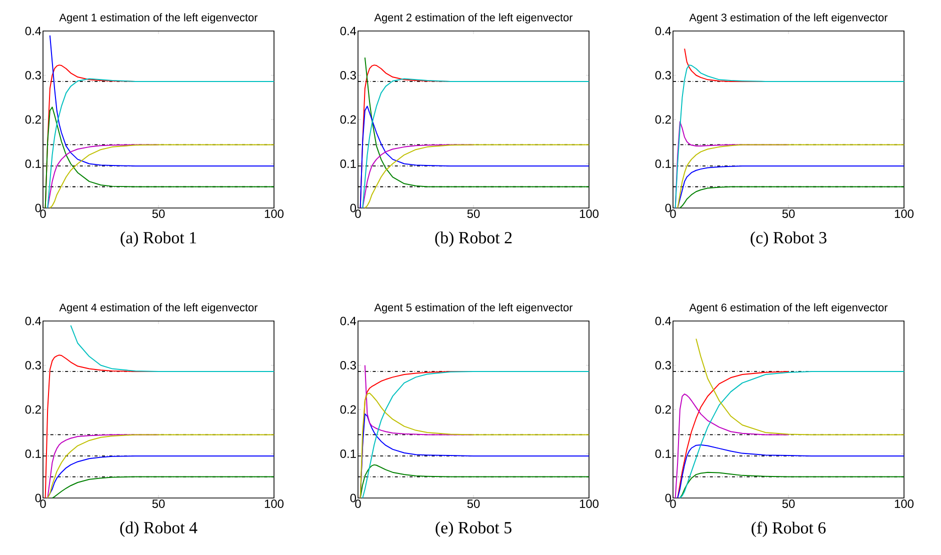 Image resolution: width=941 pixels, height=555 pixels. I want to click on chart-title: Agent 3 estimation of the left eigenvector, so click(788, 18).